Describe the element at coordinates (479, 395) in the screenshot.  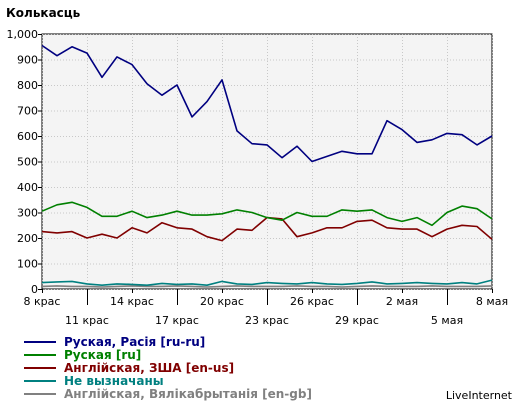
I see `credit-label: LiveInternet` at that location.